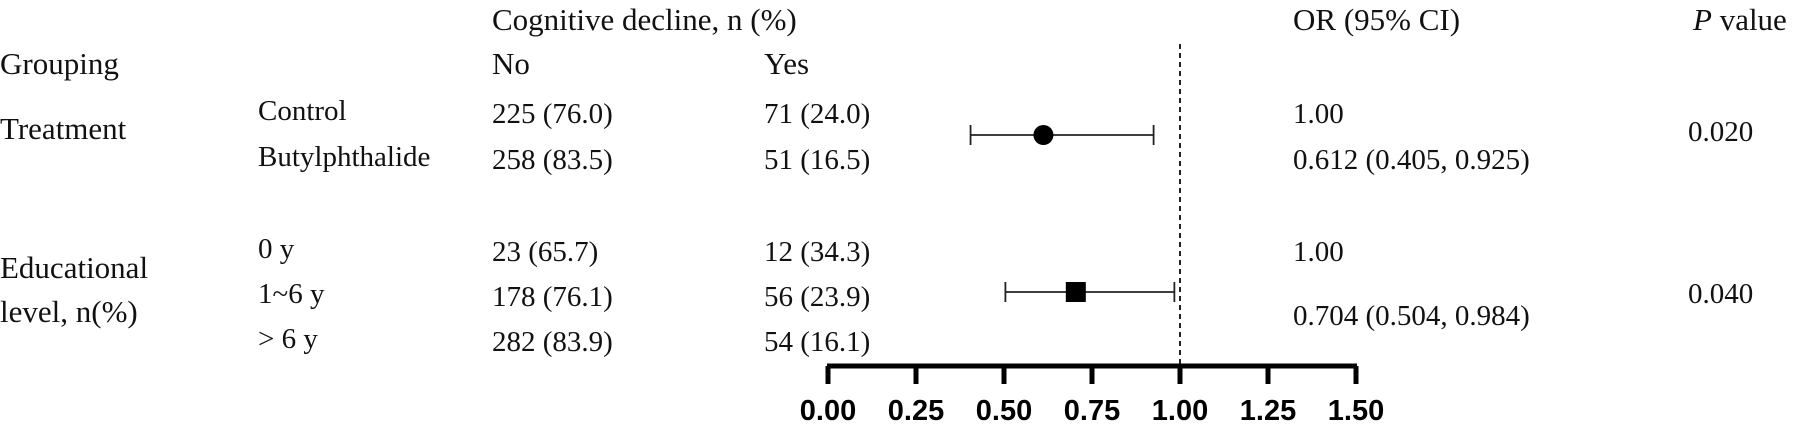 Image resolution: width=1800 pixels, height=424 pixels. Describe the element at coordinates (1075, 292) in the screenshot. I see `estimate-point-square` at that location.